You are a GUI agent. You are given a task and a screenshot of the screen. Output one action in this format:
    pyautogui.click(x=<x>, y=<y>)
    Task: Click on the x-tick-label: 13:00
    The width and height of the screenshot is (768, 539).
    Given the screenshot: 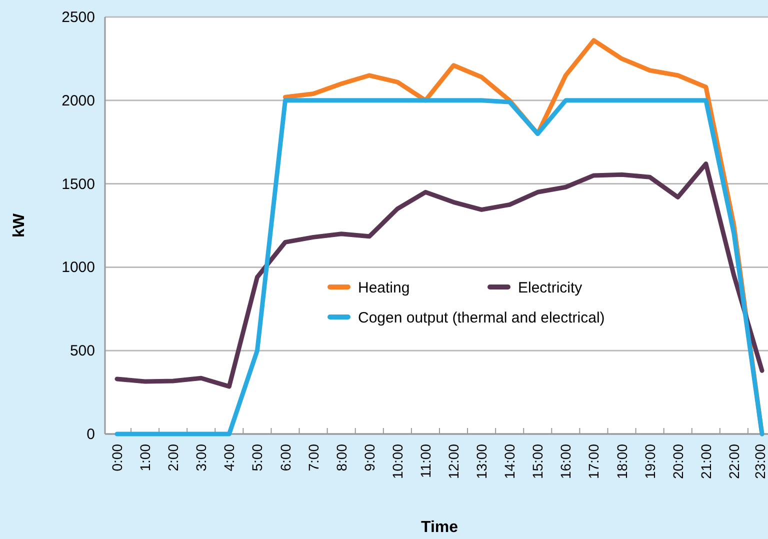 What is the action you would take?
    pyautogui.click(x=482, y=462)
    